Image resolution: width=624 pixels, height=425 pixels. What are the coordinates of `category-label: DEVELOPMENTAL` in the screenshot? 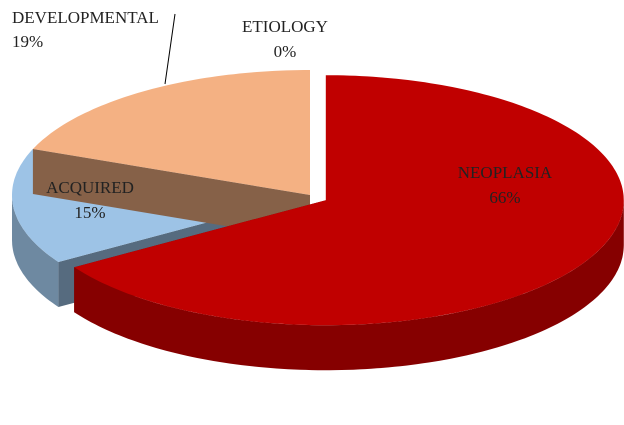 It's located at (85, 17).